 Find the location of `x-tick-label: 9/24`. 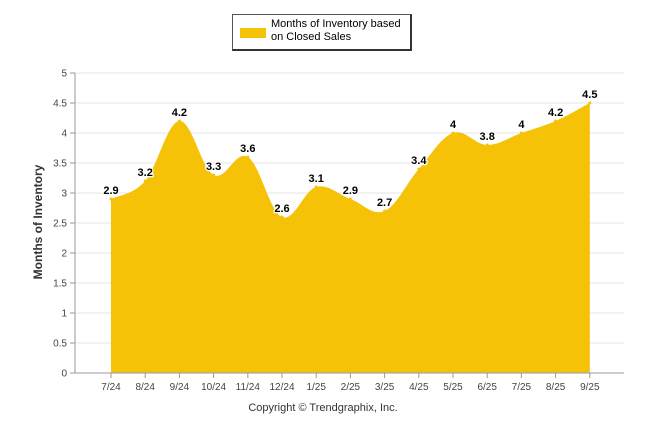

x-tick-label: 9/24 is located at coordinates (180, 387).